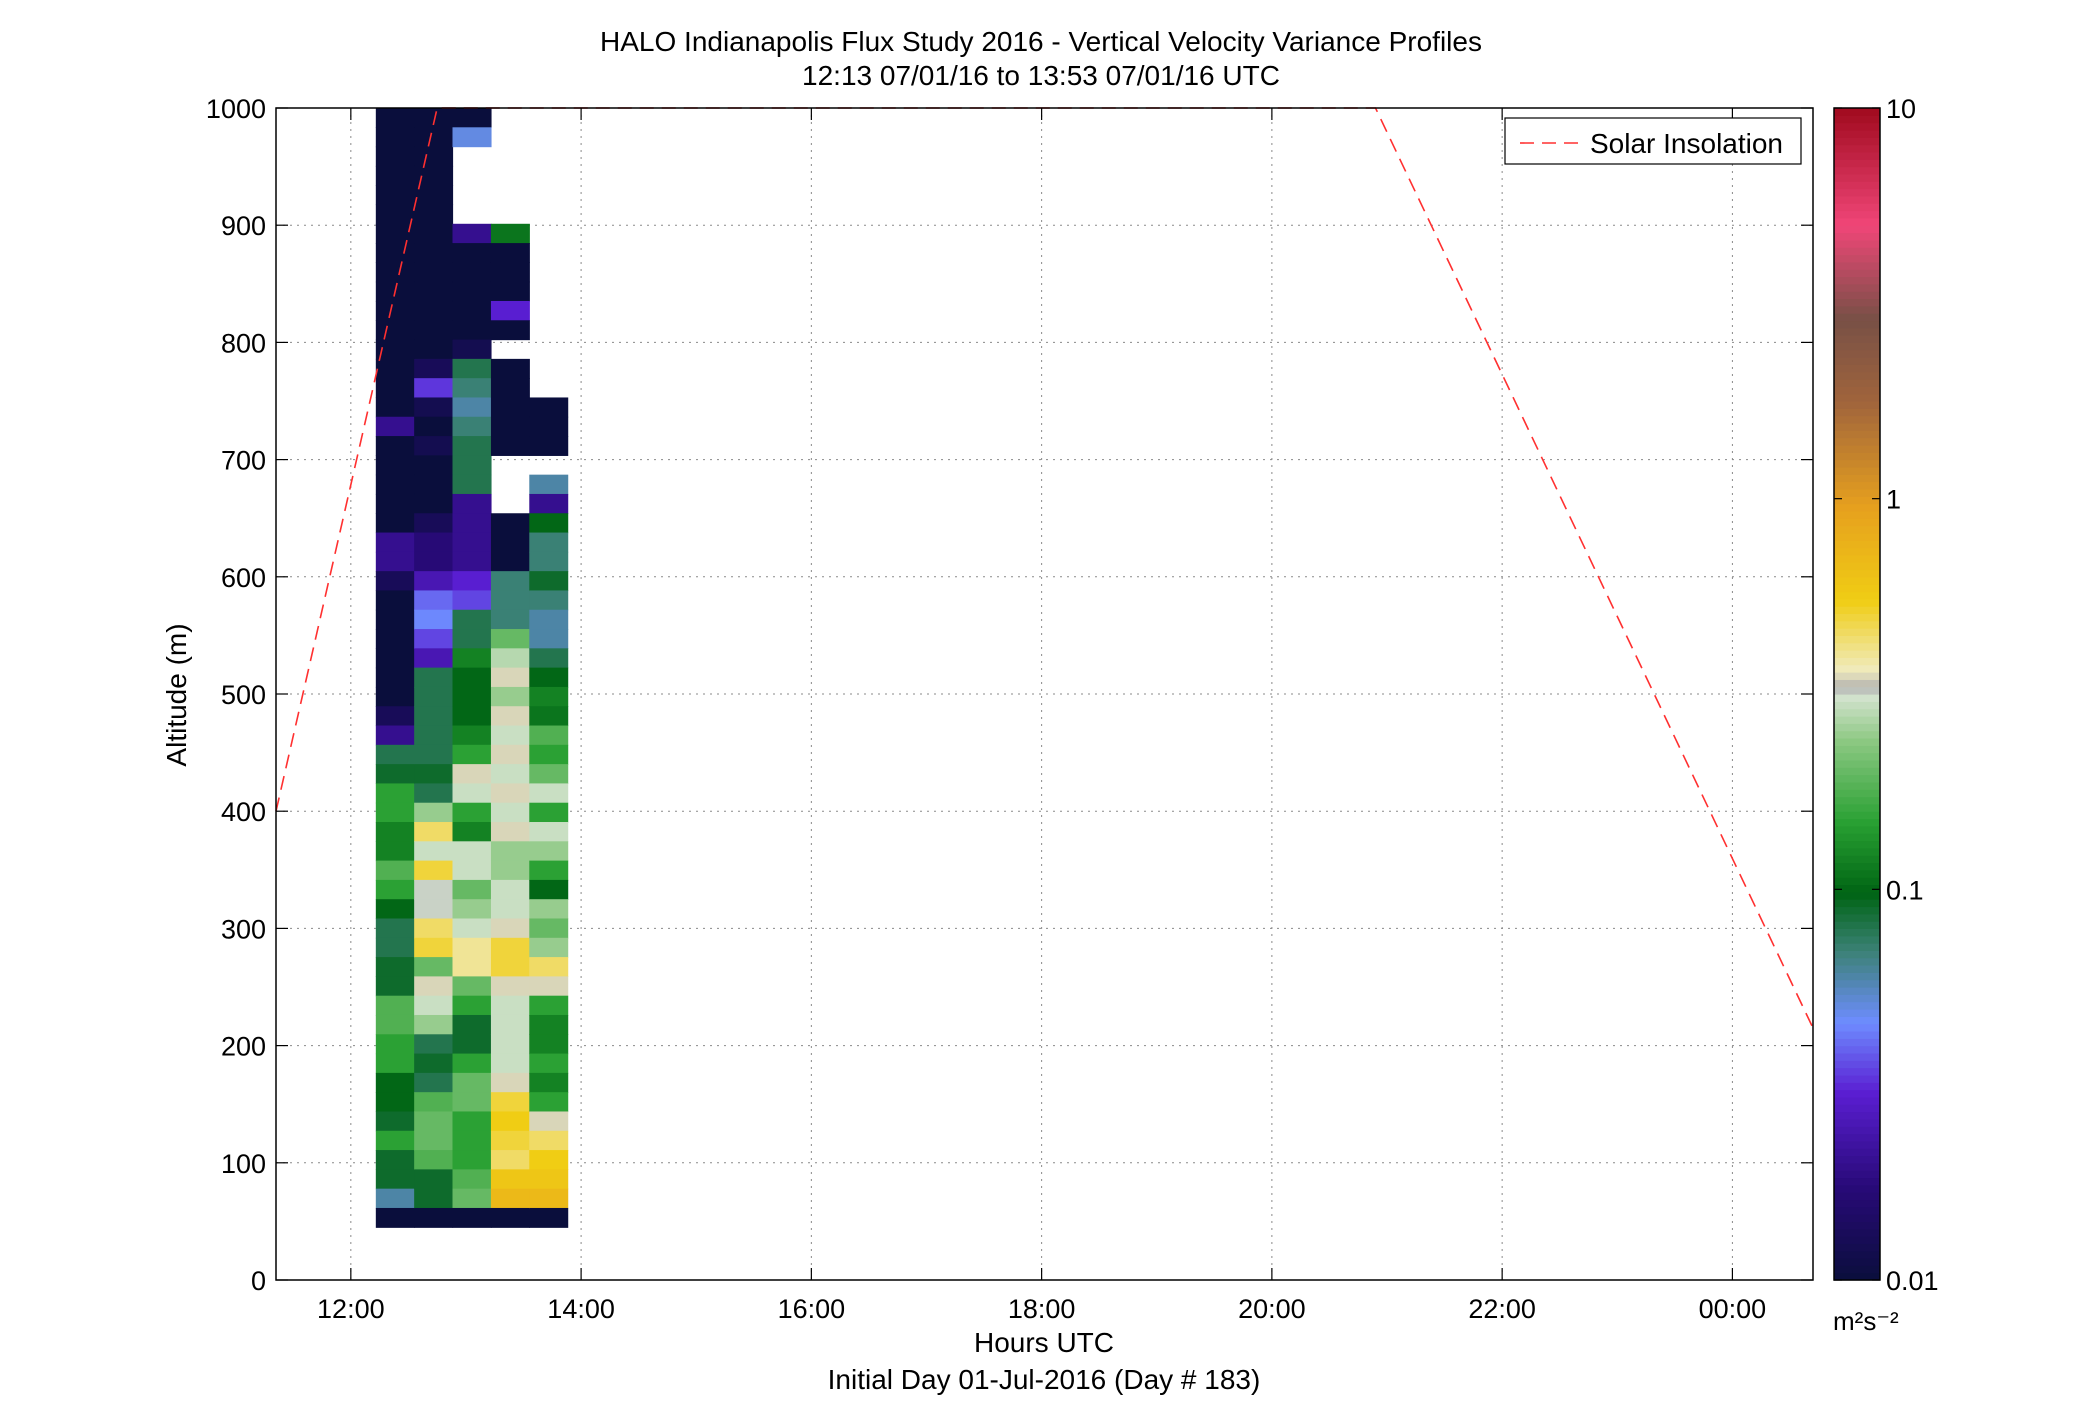 The image size is (2098, 1425). Describe the element at coordinates (243, 812) in the screenshot. I see `y-tick-label: 400` at that location.